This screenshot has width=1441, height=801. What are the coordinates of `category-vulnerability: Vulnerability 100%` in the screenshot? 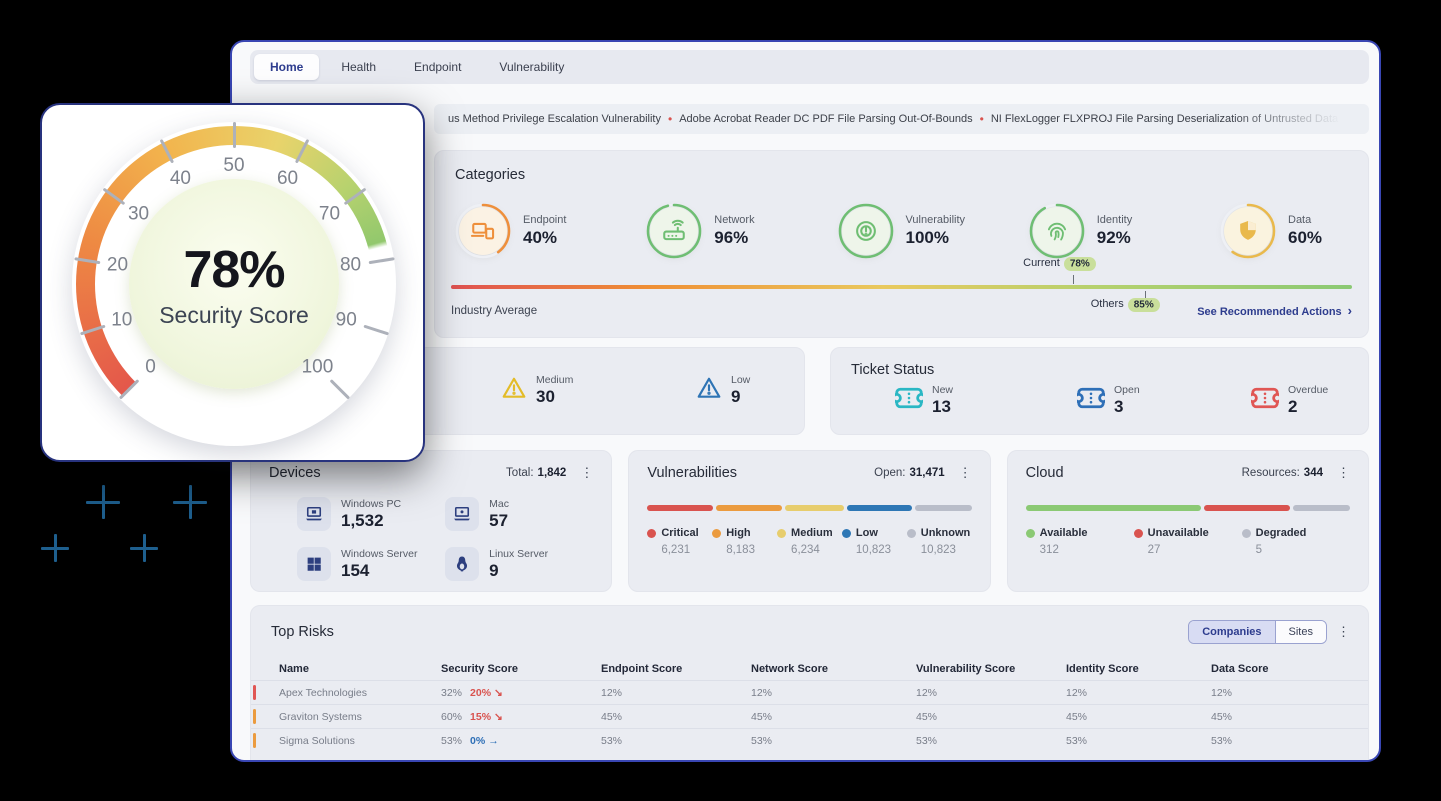 It's located at (913, 231).